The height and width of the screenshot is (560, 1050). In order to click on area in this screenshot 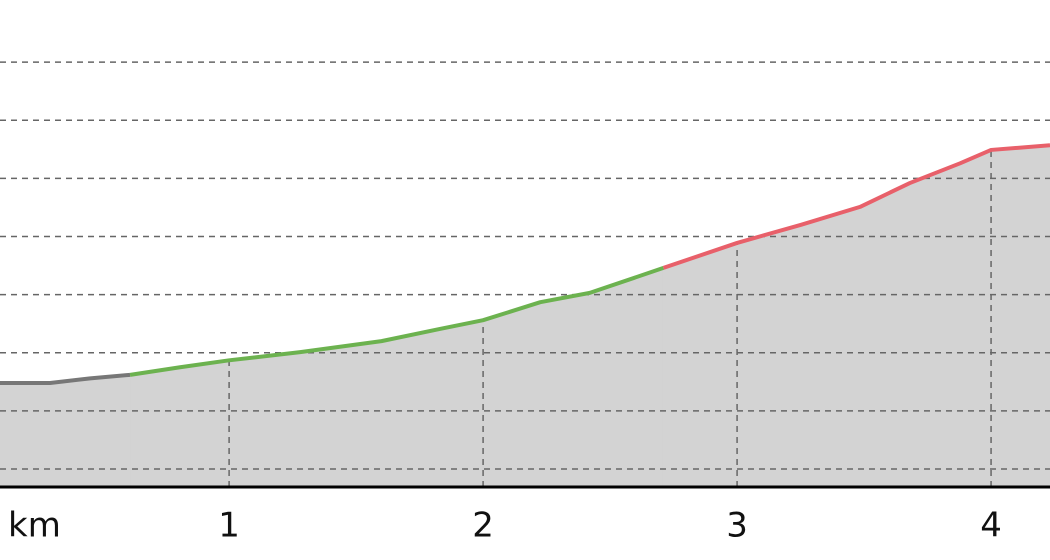, I will do `click(65, 431)`.